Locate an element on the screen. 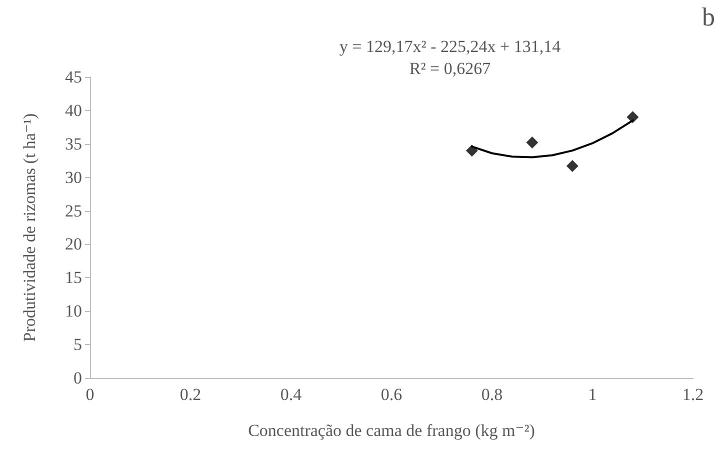 The image size is (723, 452). y-tick-label: 35 is located at coordinates (73, 144).